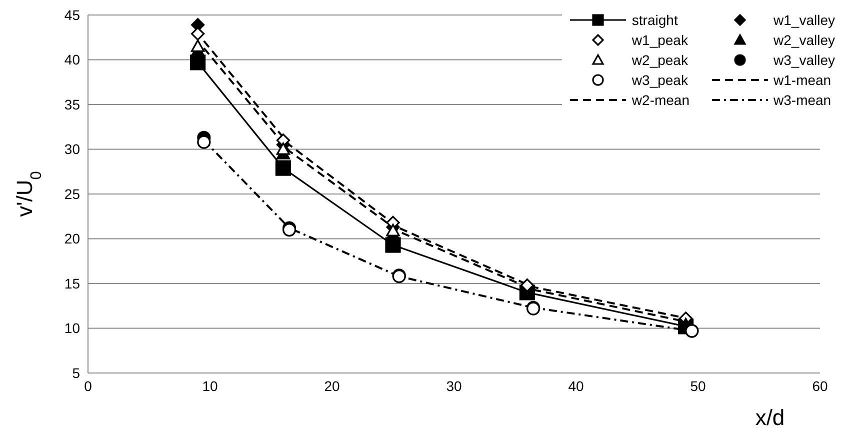 Image resolution: width=845 pixels, height=433 pixels. What do you see at coordinates (72, 238) in the screenshot?
I see `y-tick-label: 20` at bounding box center [72, 238].